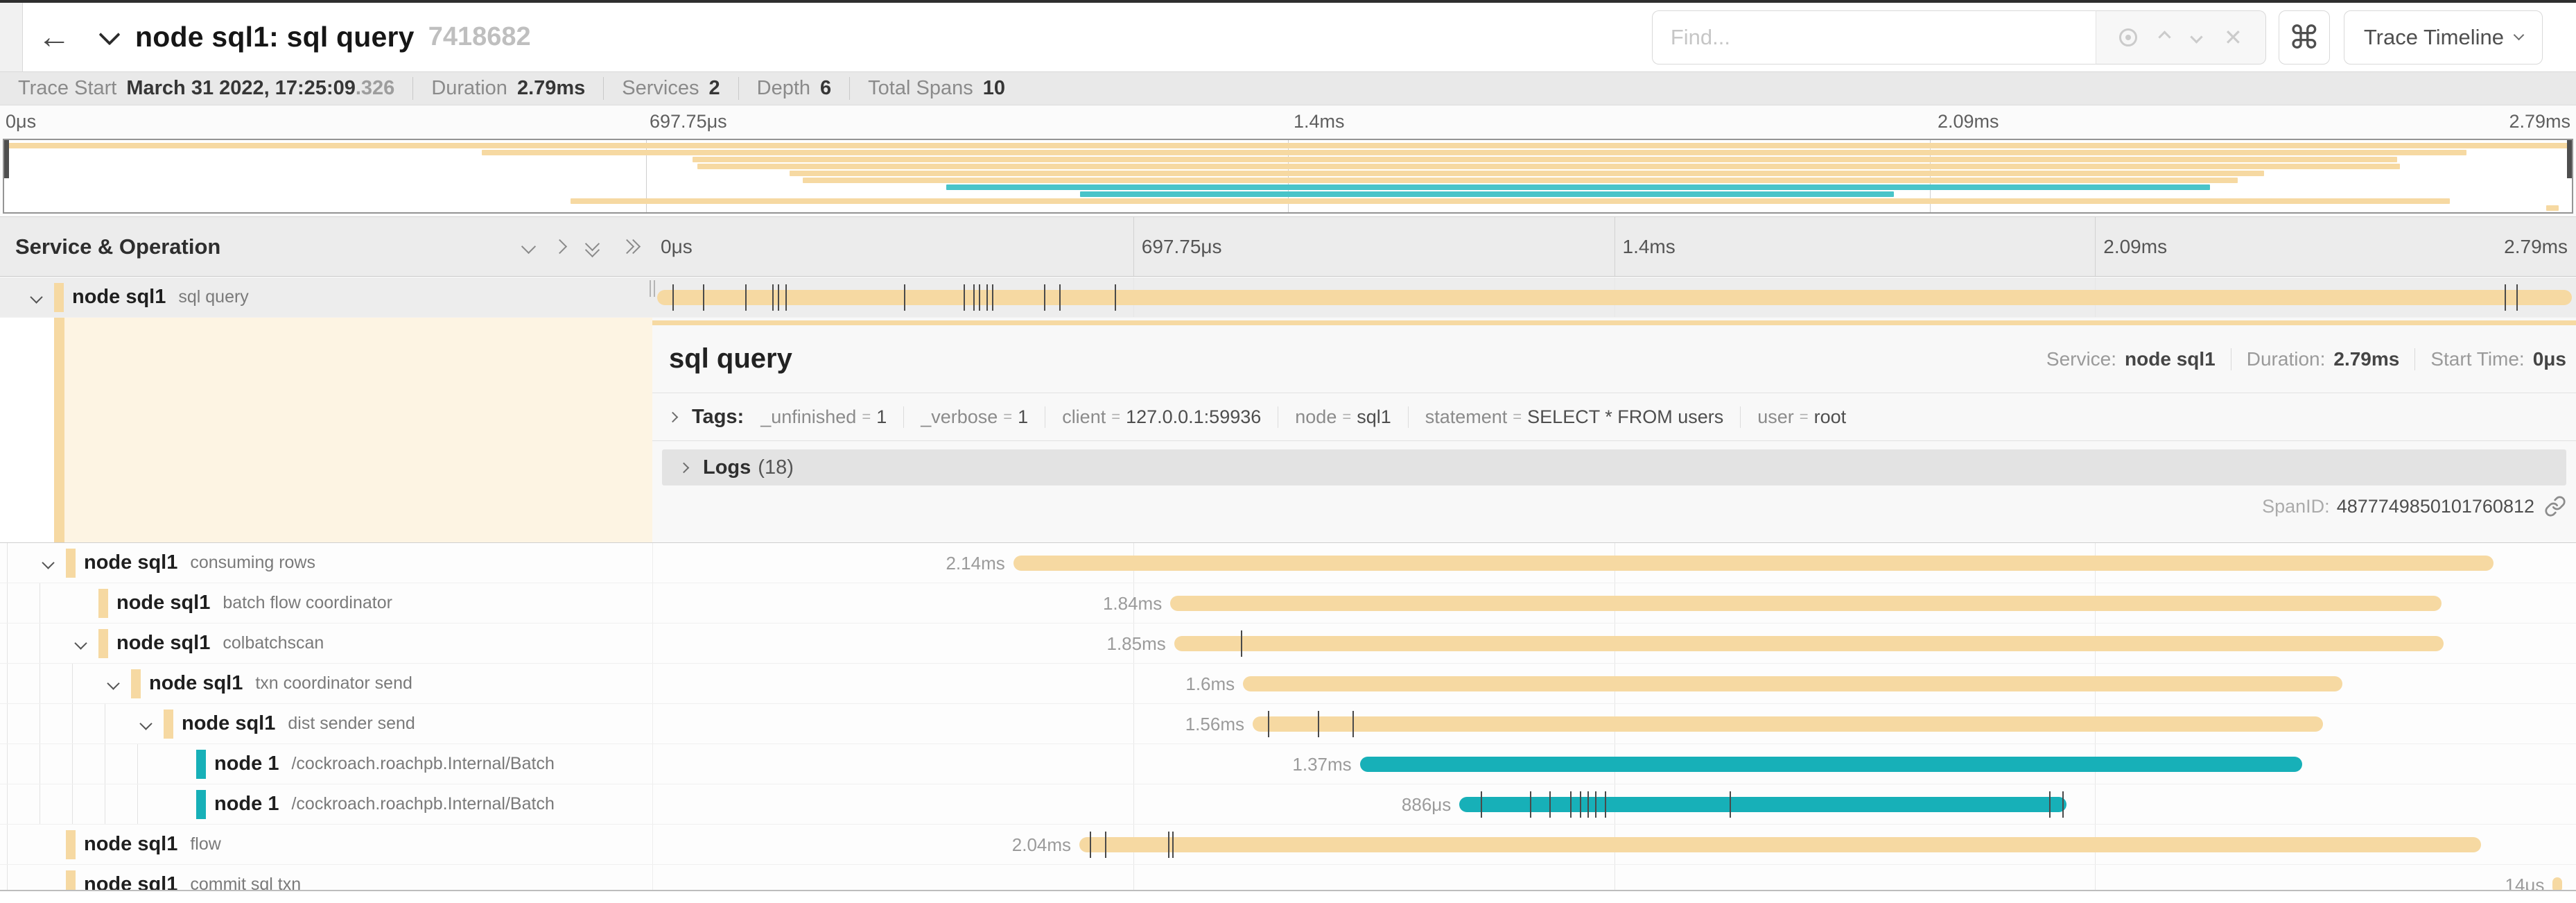  I want to click on minimap-canvas, so click(1288, 176).